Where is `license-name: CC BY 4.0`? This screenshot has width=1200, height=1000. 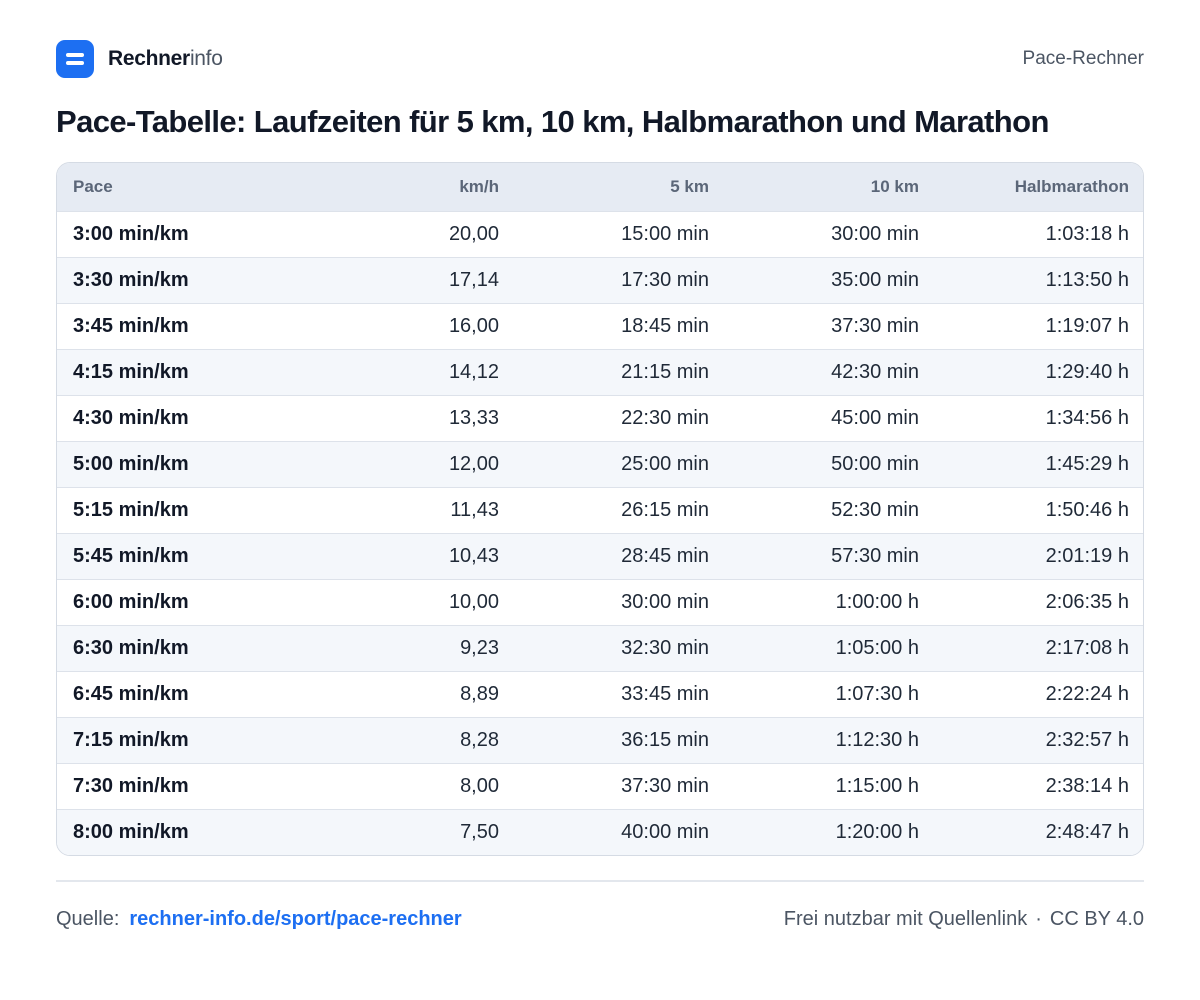
license-name: CC BY 4.0 is located at coordinates (1096, 918).